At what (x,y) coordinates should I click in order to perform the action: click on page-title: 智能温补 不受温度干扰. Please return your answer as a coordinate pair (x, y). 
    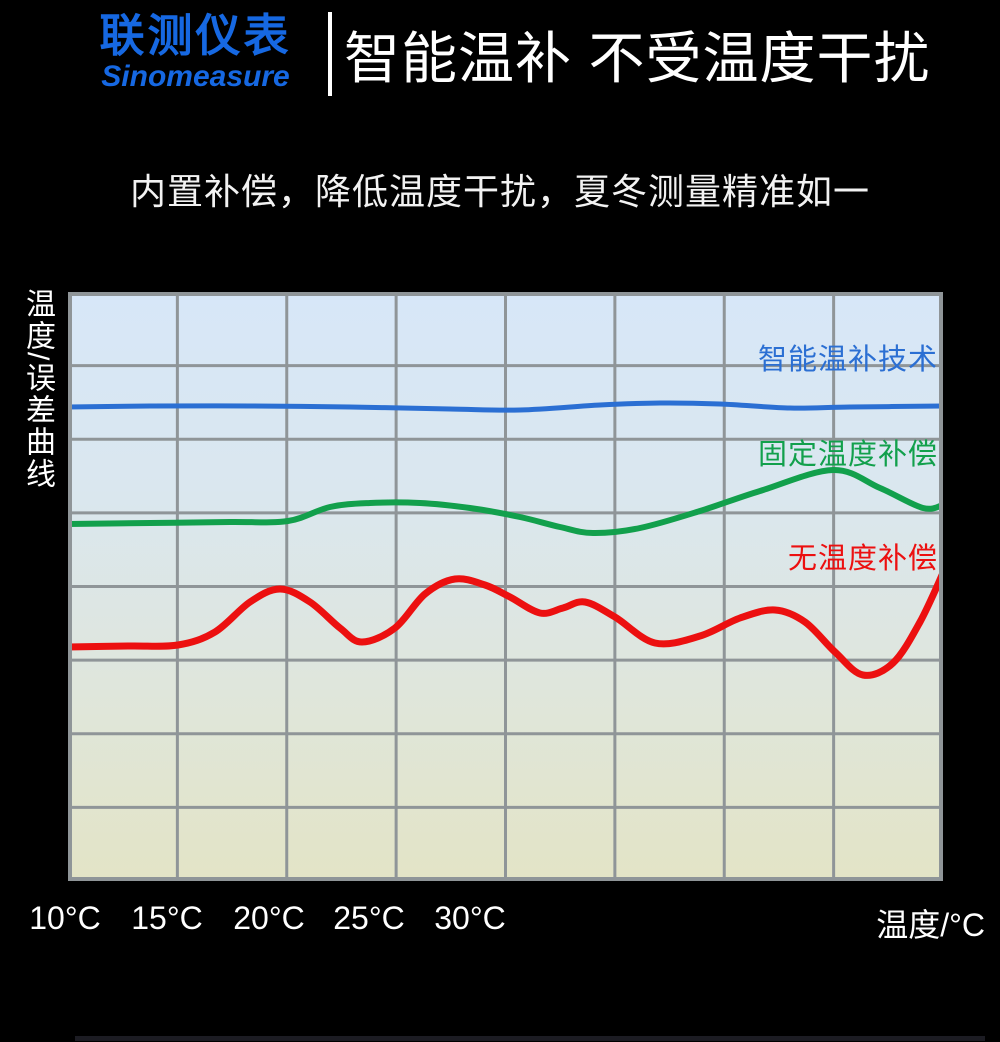
    Looking at the image, I should click on (637, 58).